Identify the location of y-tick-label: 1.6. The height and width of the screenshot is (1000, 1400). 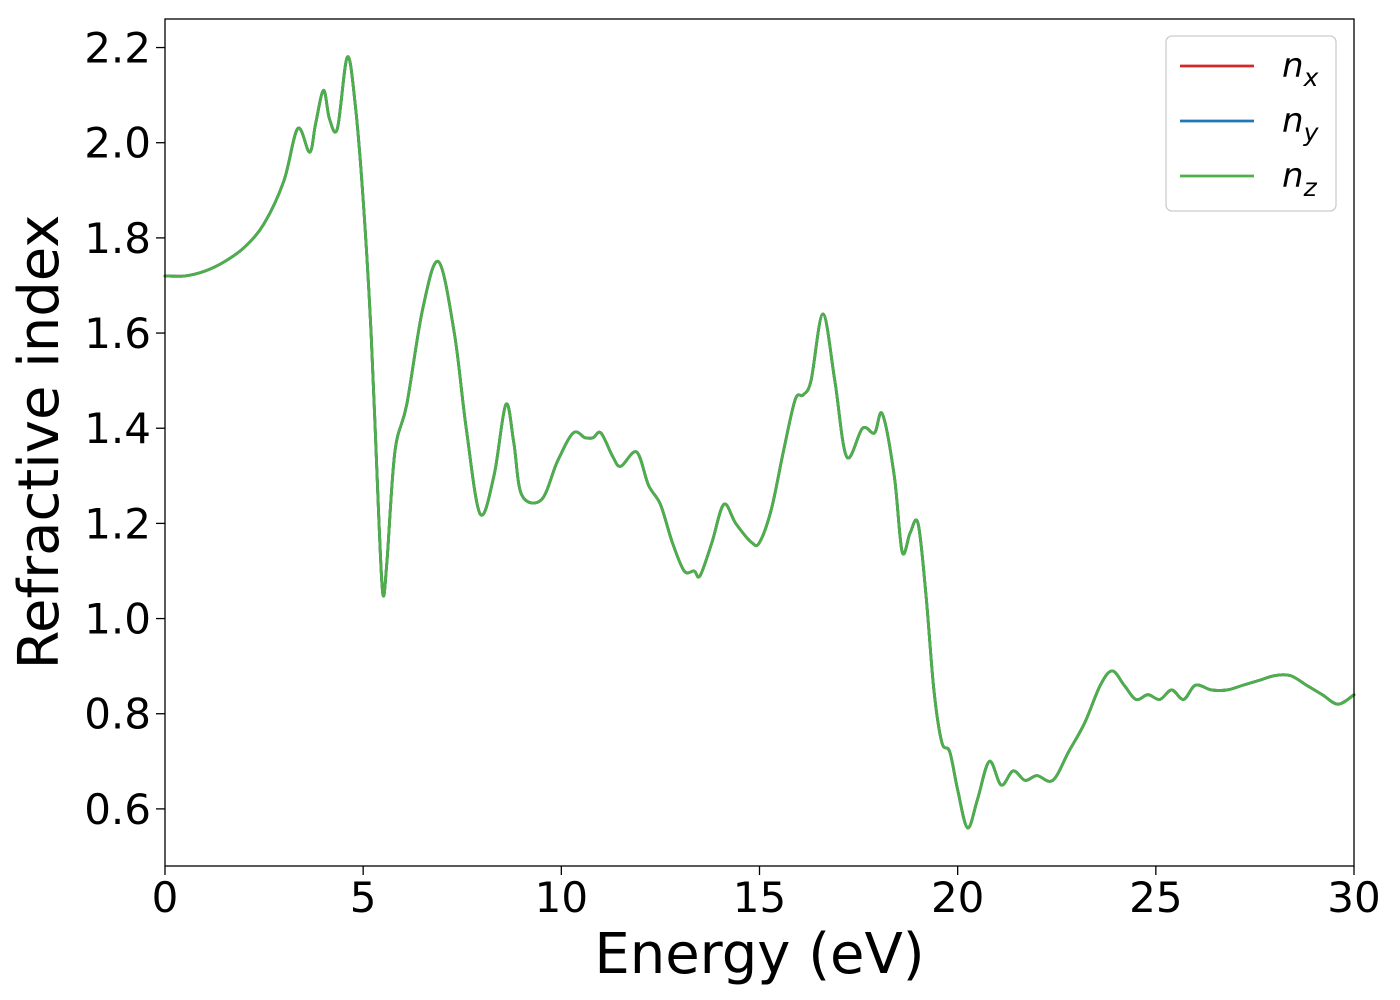
(117, 333).